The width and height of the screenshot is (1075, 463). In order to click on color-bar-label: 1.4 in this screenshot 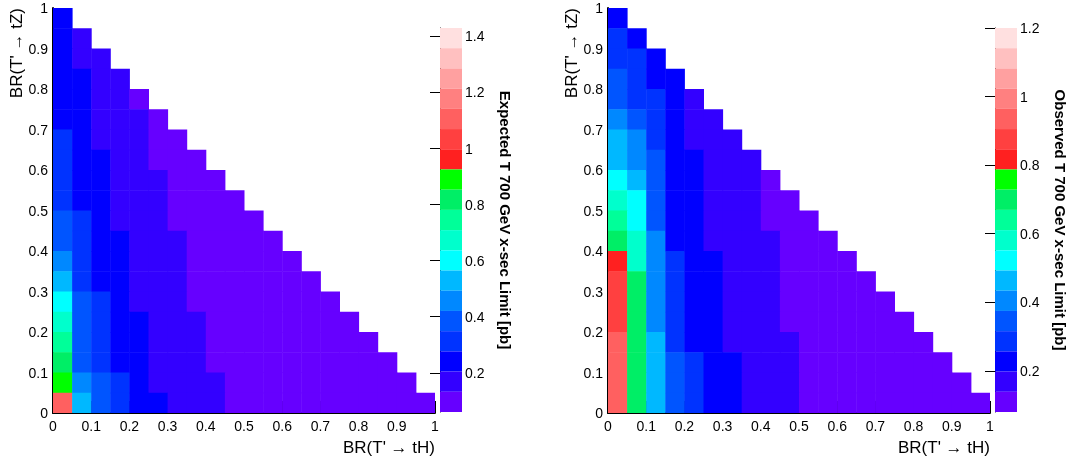, I will do `click(475, 36)`.